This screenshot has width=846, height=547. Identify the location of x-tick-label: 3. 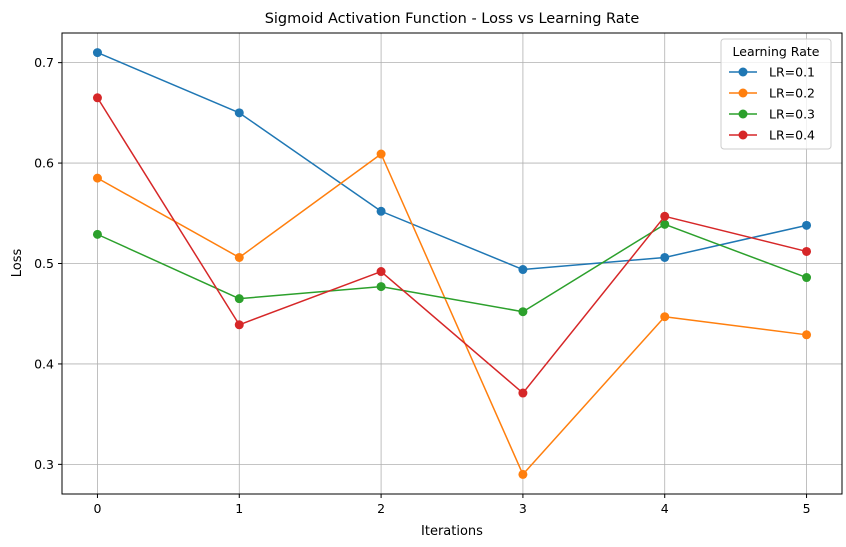
(523, 508).